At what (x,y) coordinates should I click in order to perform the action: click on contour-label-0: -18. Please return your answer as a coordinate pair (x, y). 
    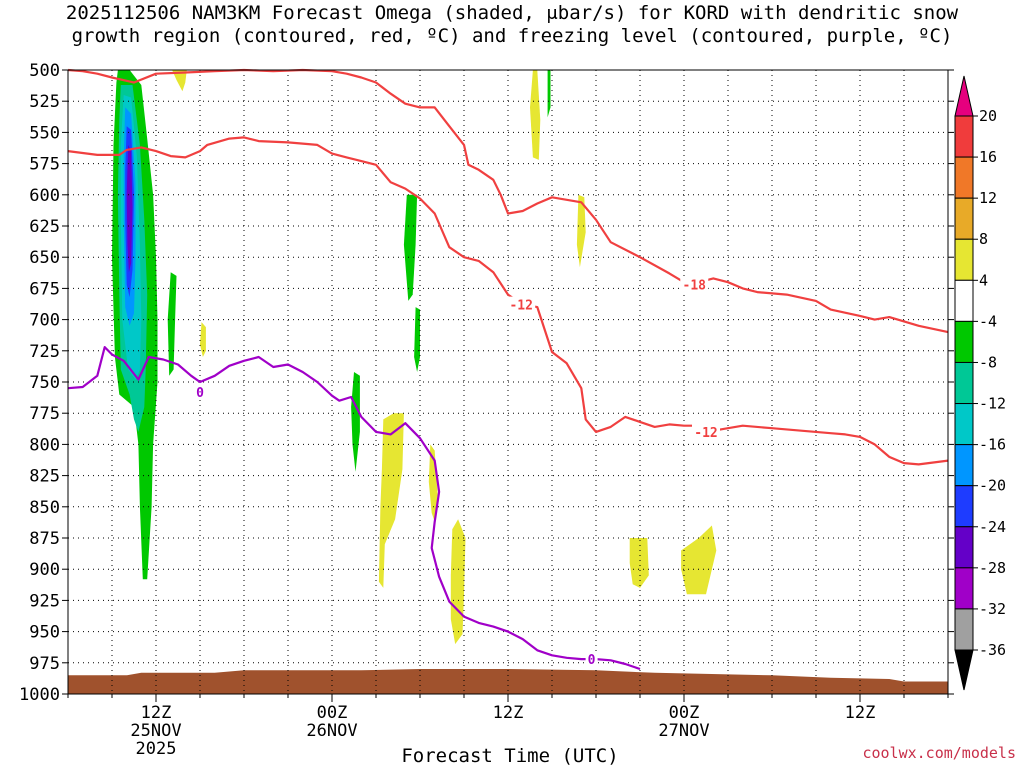
    Looking at the image, I should click on (695, 286).